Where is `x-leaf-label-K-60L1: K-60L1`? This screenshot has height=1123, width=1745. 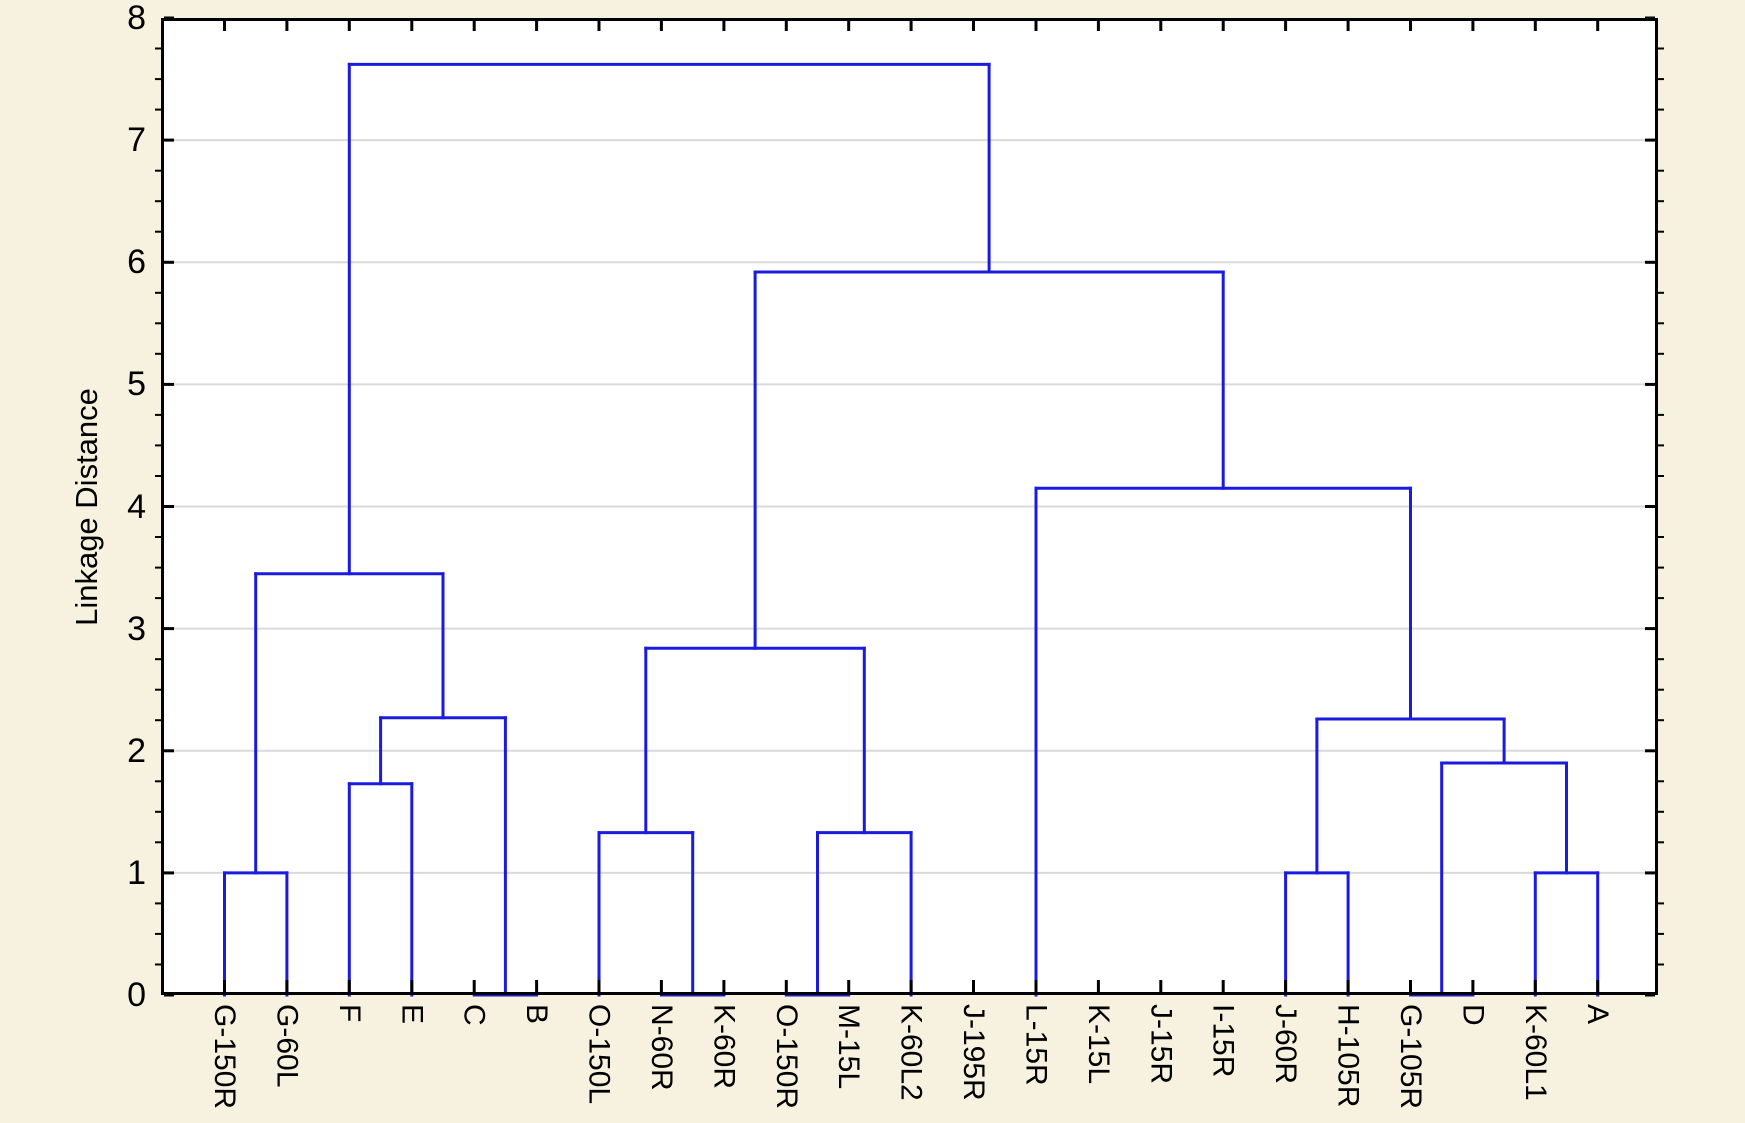 x-leaf-label-K-60L1: K-60L1 is located at coordinates (1535, 1052).